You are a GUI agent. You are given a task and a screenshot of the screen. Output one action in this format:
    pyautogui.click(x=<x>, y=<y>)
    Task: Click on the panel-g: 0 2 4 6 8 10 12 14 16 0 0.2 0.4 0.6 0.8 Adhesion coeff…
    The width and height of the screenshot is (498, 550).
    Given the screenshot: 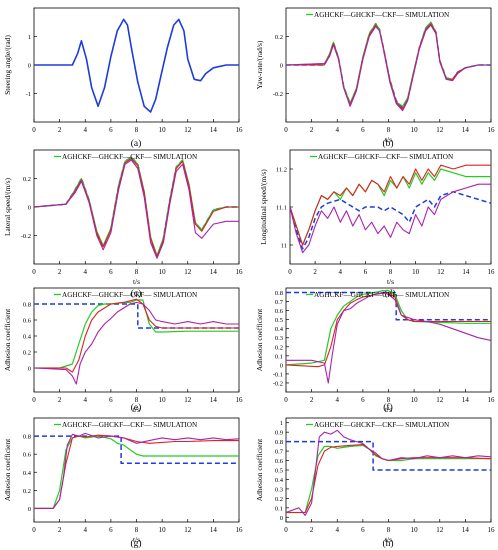 What is the action you would take?
    pyautogui.click(x=123, y=483)
    